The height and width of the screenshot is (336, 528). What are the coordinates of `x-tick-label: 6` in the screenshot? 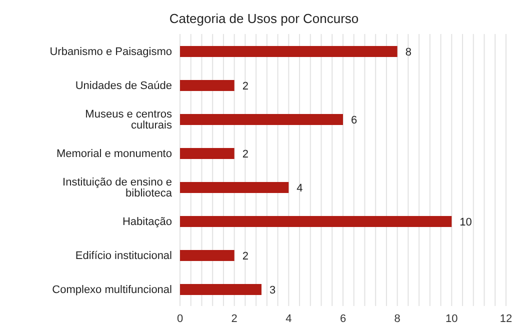 It's located at (343, 318).